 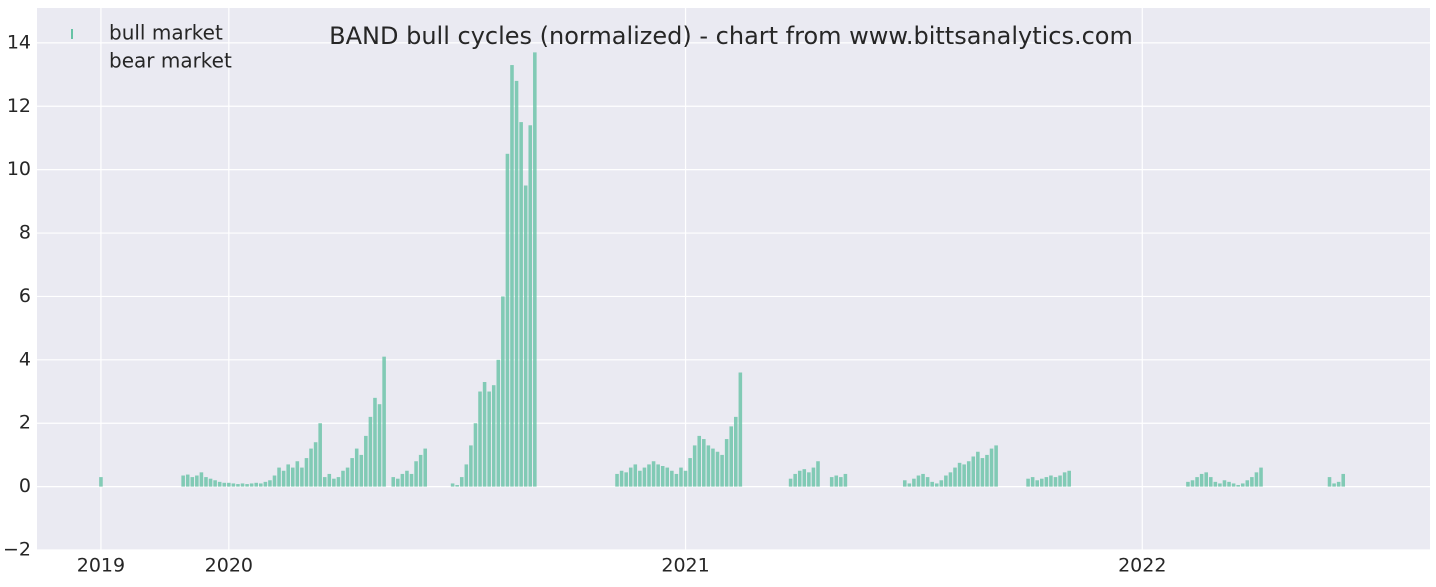 I want to click on y-tick-label: 14, so click(x=19, y=42).